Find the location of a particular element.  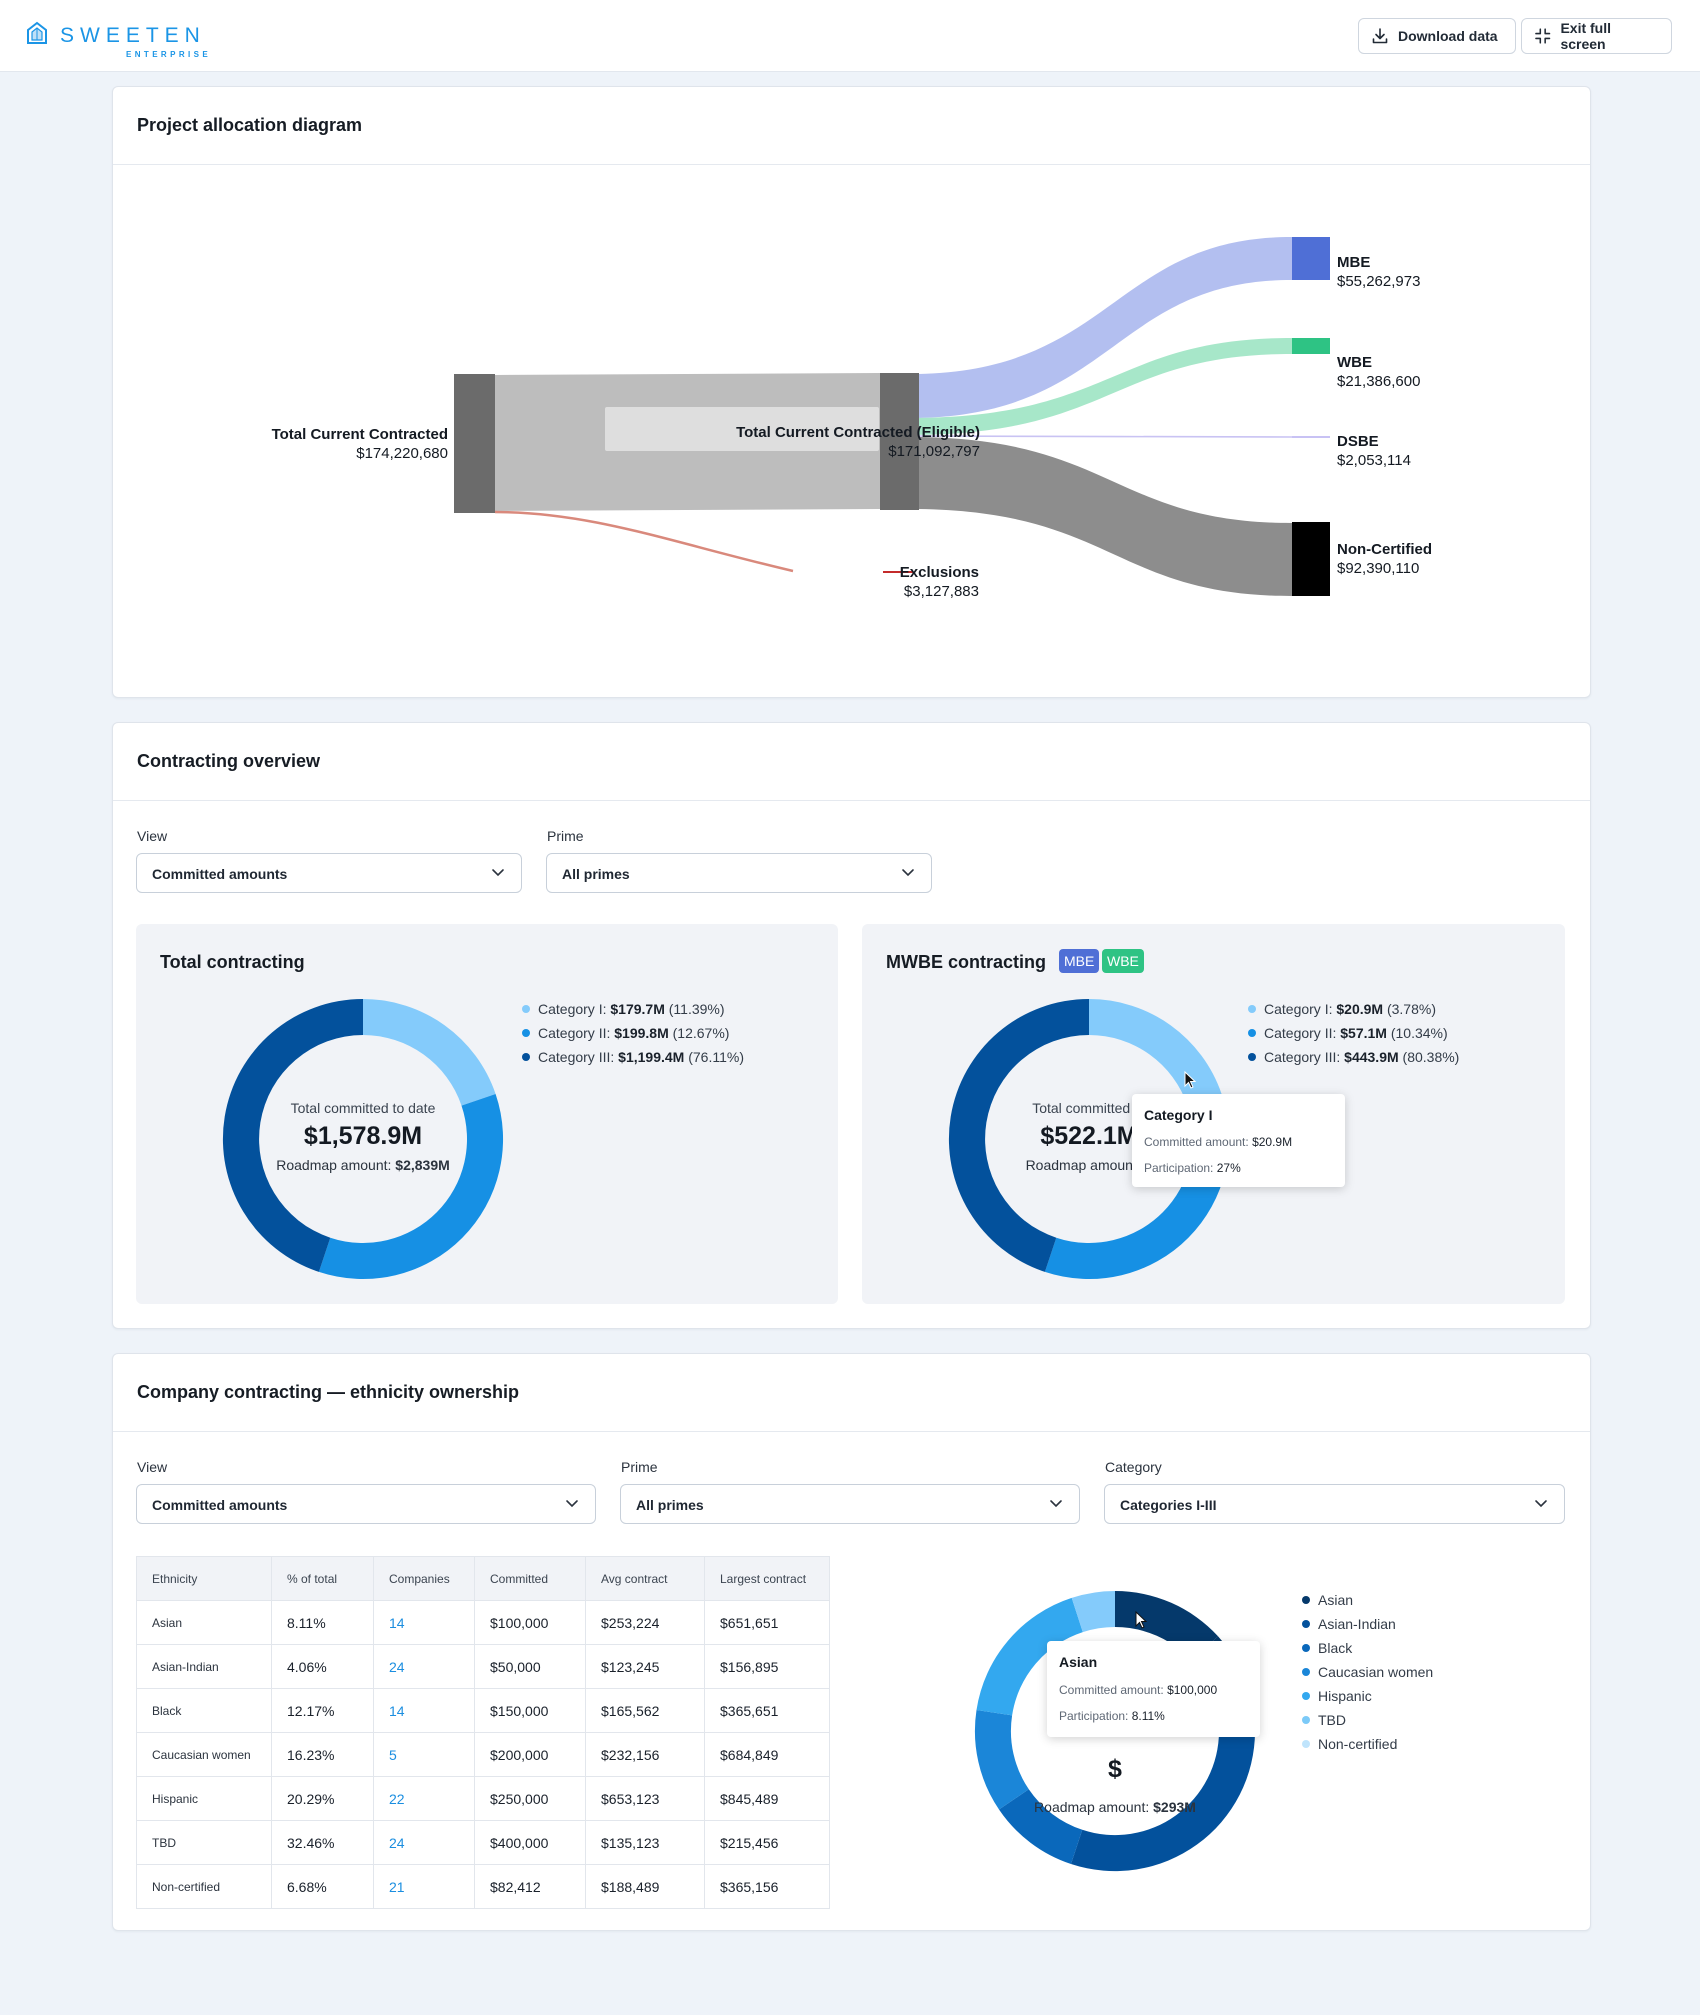

node-mbe is located at coordinates (1311, 258).